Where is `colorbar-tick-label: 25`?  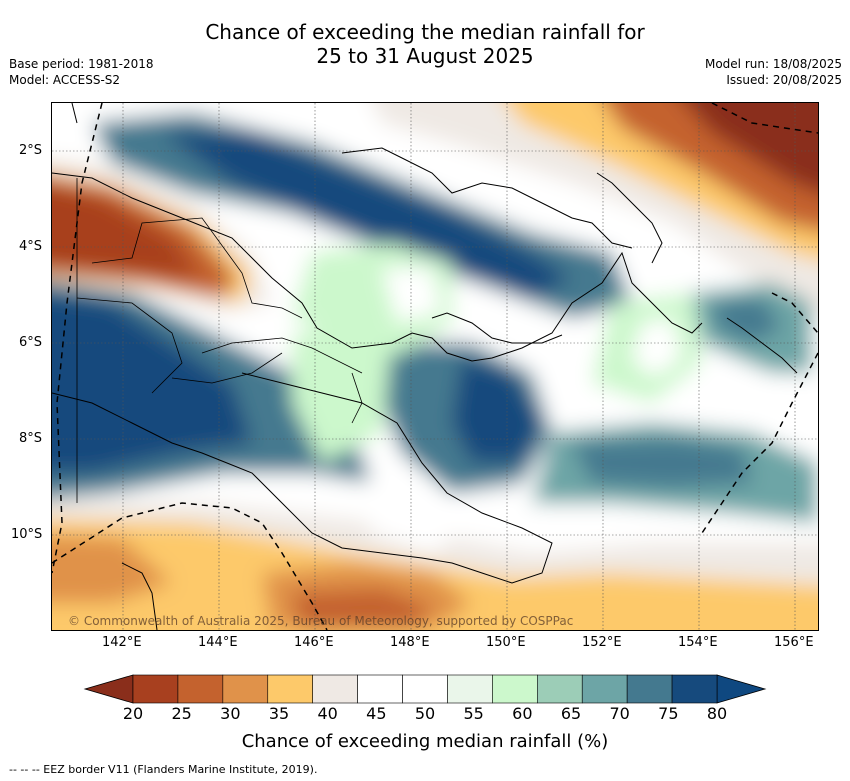
colorbar-tick-label: 25 is located at coordinates (181, 713).